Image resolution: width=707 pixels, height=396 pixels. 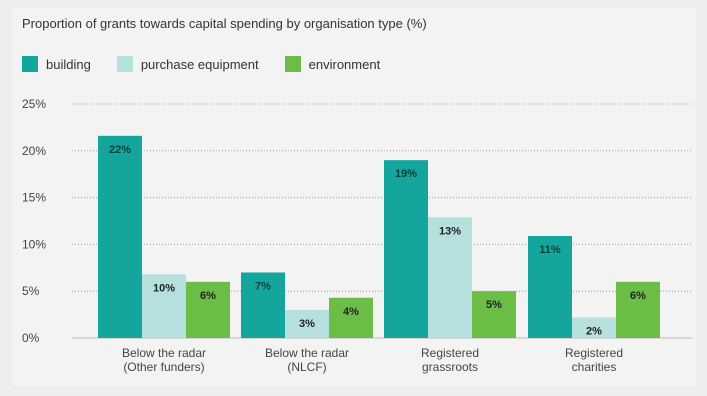 I want to click on x-category-label-line: charities, so click(x=594, y=367).